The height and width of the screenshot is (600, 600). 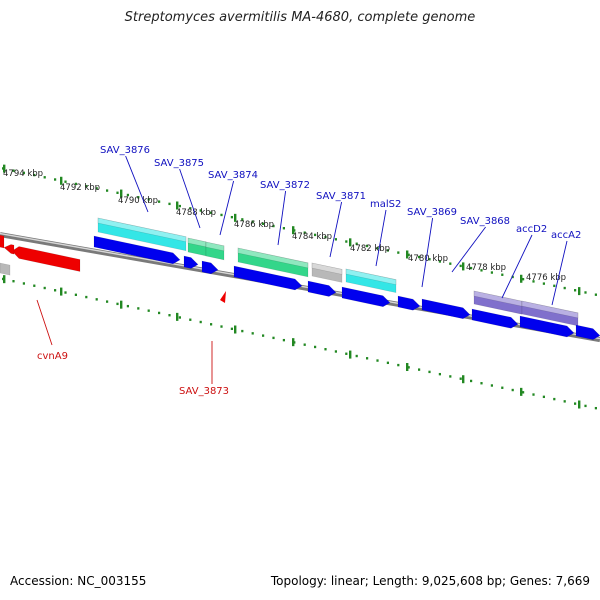 What do you see at coordinates (327, 272) in the screenshot?
I see `feature-grey` at bounding box center [327, 272].